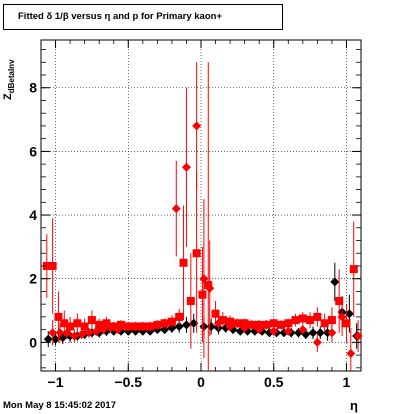  I want to click on y-tick-label: 6, so click(33, 151).